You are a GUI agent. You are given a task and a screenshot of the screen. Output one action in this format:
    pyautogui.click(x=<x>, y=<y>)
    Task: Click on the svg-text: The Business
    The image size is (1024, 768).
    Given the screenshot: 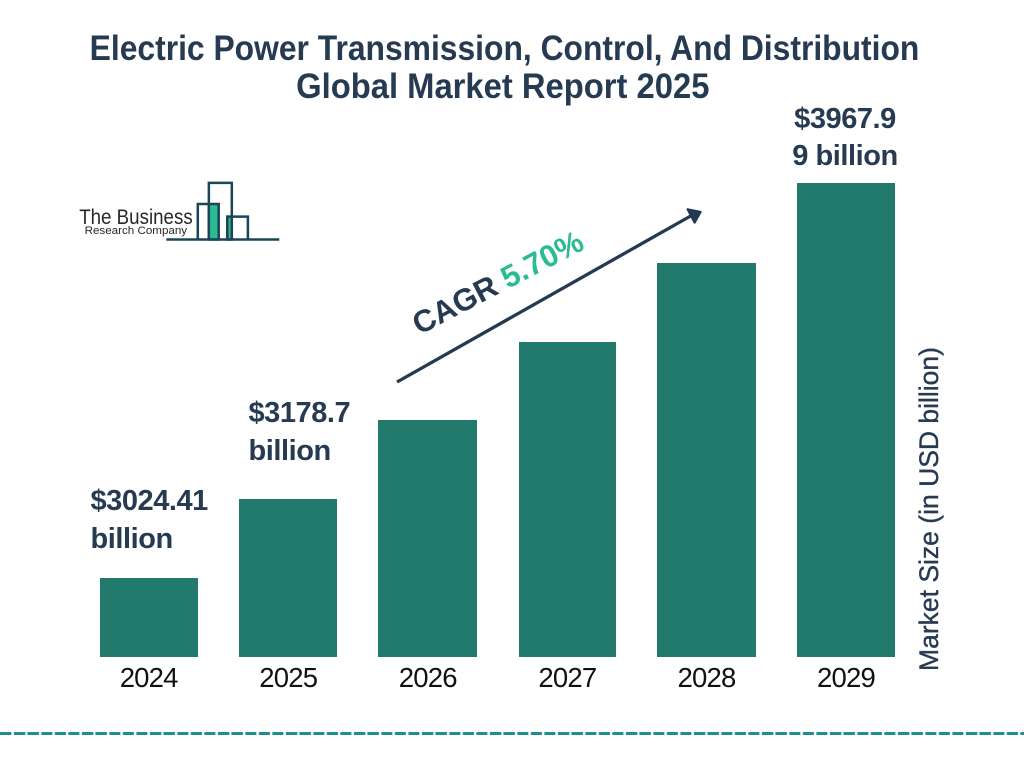 What is the action you would take?
    pyautogui.click(x=136, y=217)
    